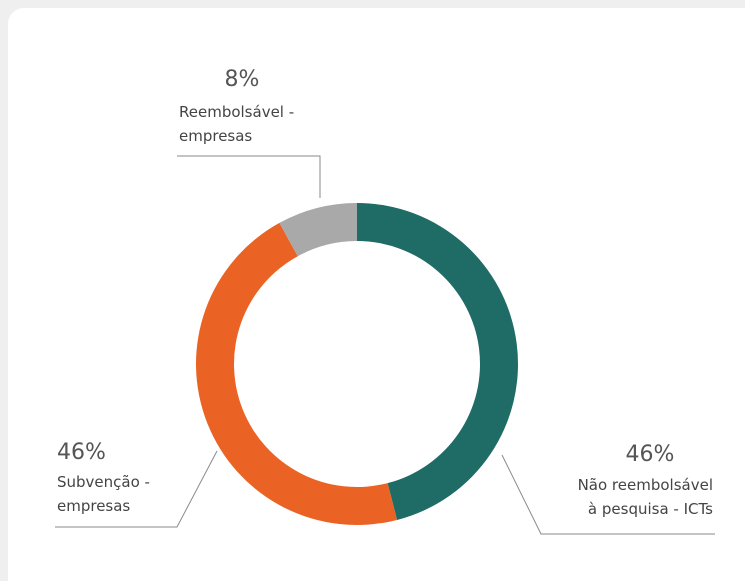 This screenshot has height=581, width=745. I want to click on leader-line-nao-reembolsavel, so click(608, 494).